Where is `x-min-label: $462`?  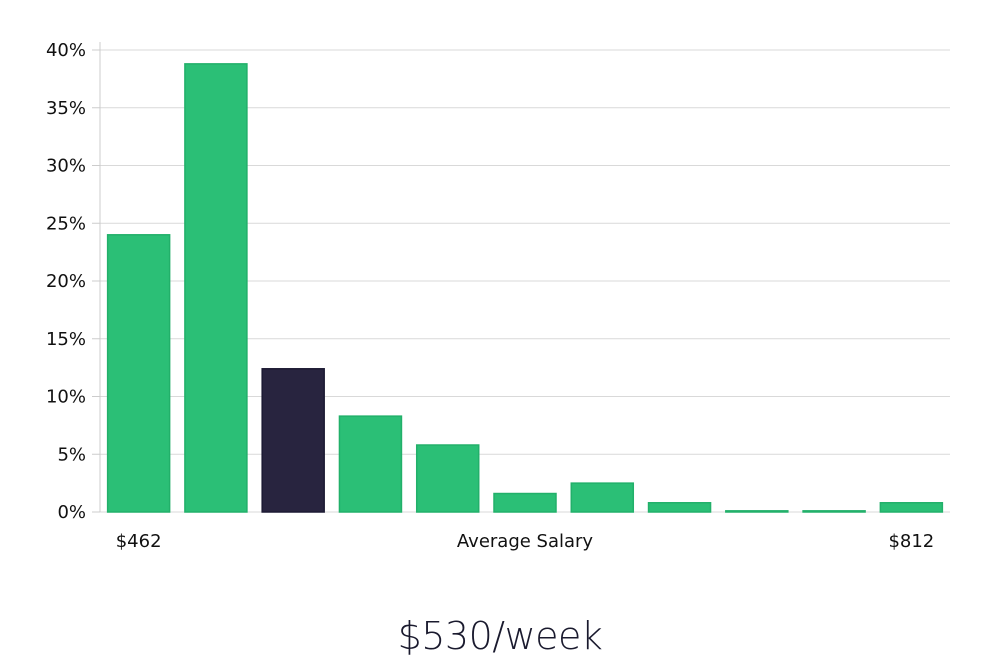
x-min-label: $462 is located at coordinates (139, 541).